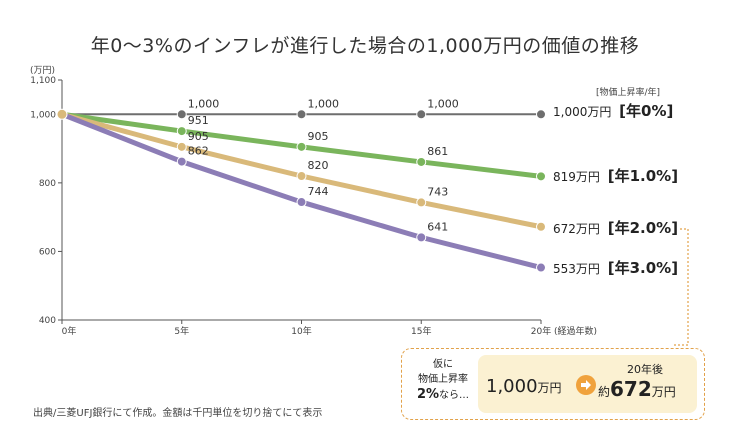 This screenshot has width=730, height=440. Describe the element at coordinates (578, 269) in the screenshot. I see `series-end-value: 553万円` at that location.